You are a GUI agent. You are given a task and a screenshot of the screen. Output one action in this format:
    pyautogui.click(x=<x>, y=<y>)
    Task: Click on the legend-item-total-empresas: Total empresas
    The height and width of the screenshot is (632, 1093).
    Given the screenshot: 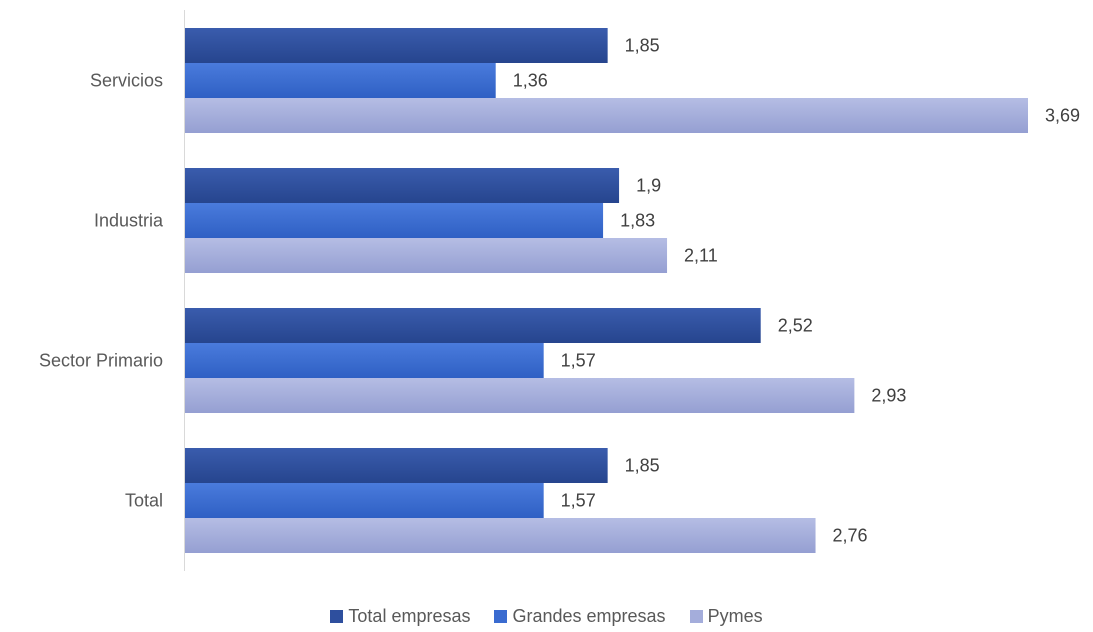 What is the action you would take?
    pyautogui.click(x=400, y=616)
    